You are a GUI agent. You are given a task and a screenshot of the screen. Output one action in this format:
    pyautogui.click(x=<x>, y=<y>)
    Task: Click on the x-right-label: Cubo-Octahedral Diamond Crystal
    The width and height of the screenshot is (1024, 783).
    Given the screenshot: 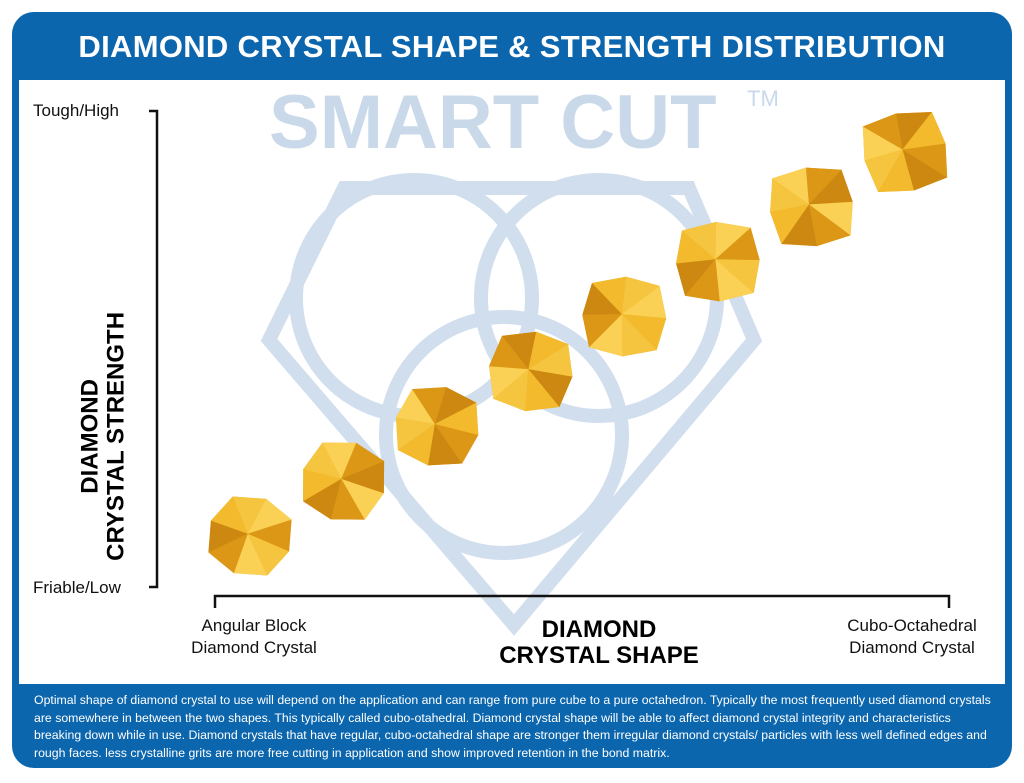 What is the action you would take?
    pyautogui.click(x=912, y=636)
    